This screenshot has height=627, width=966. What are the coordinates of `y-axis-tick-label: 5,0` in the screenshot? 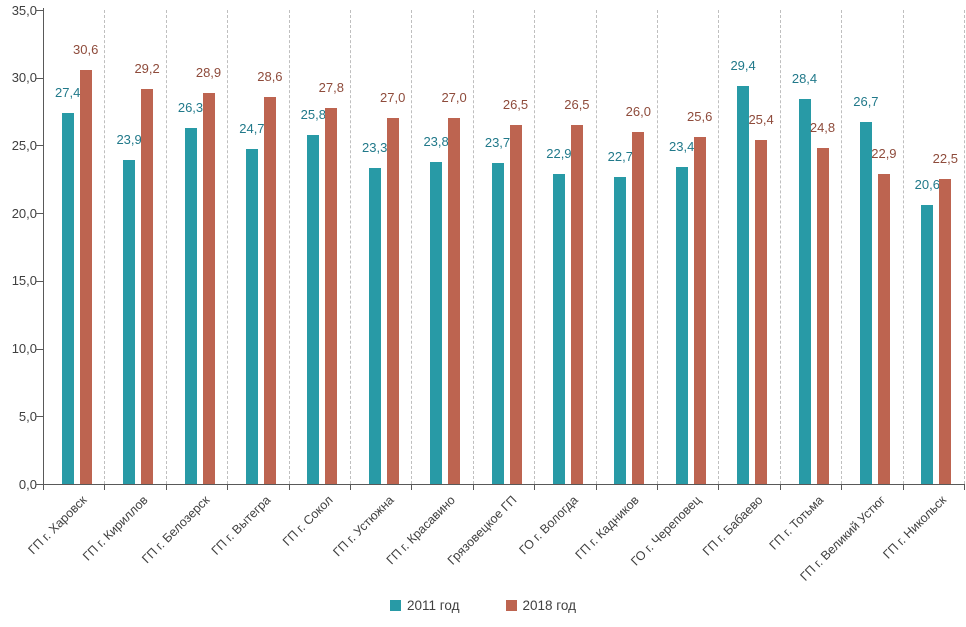 It's located at (27, 416).